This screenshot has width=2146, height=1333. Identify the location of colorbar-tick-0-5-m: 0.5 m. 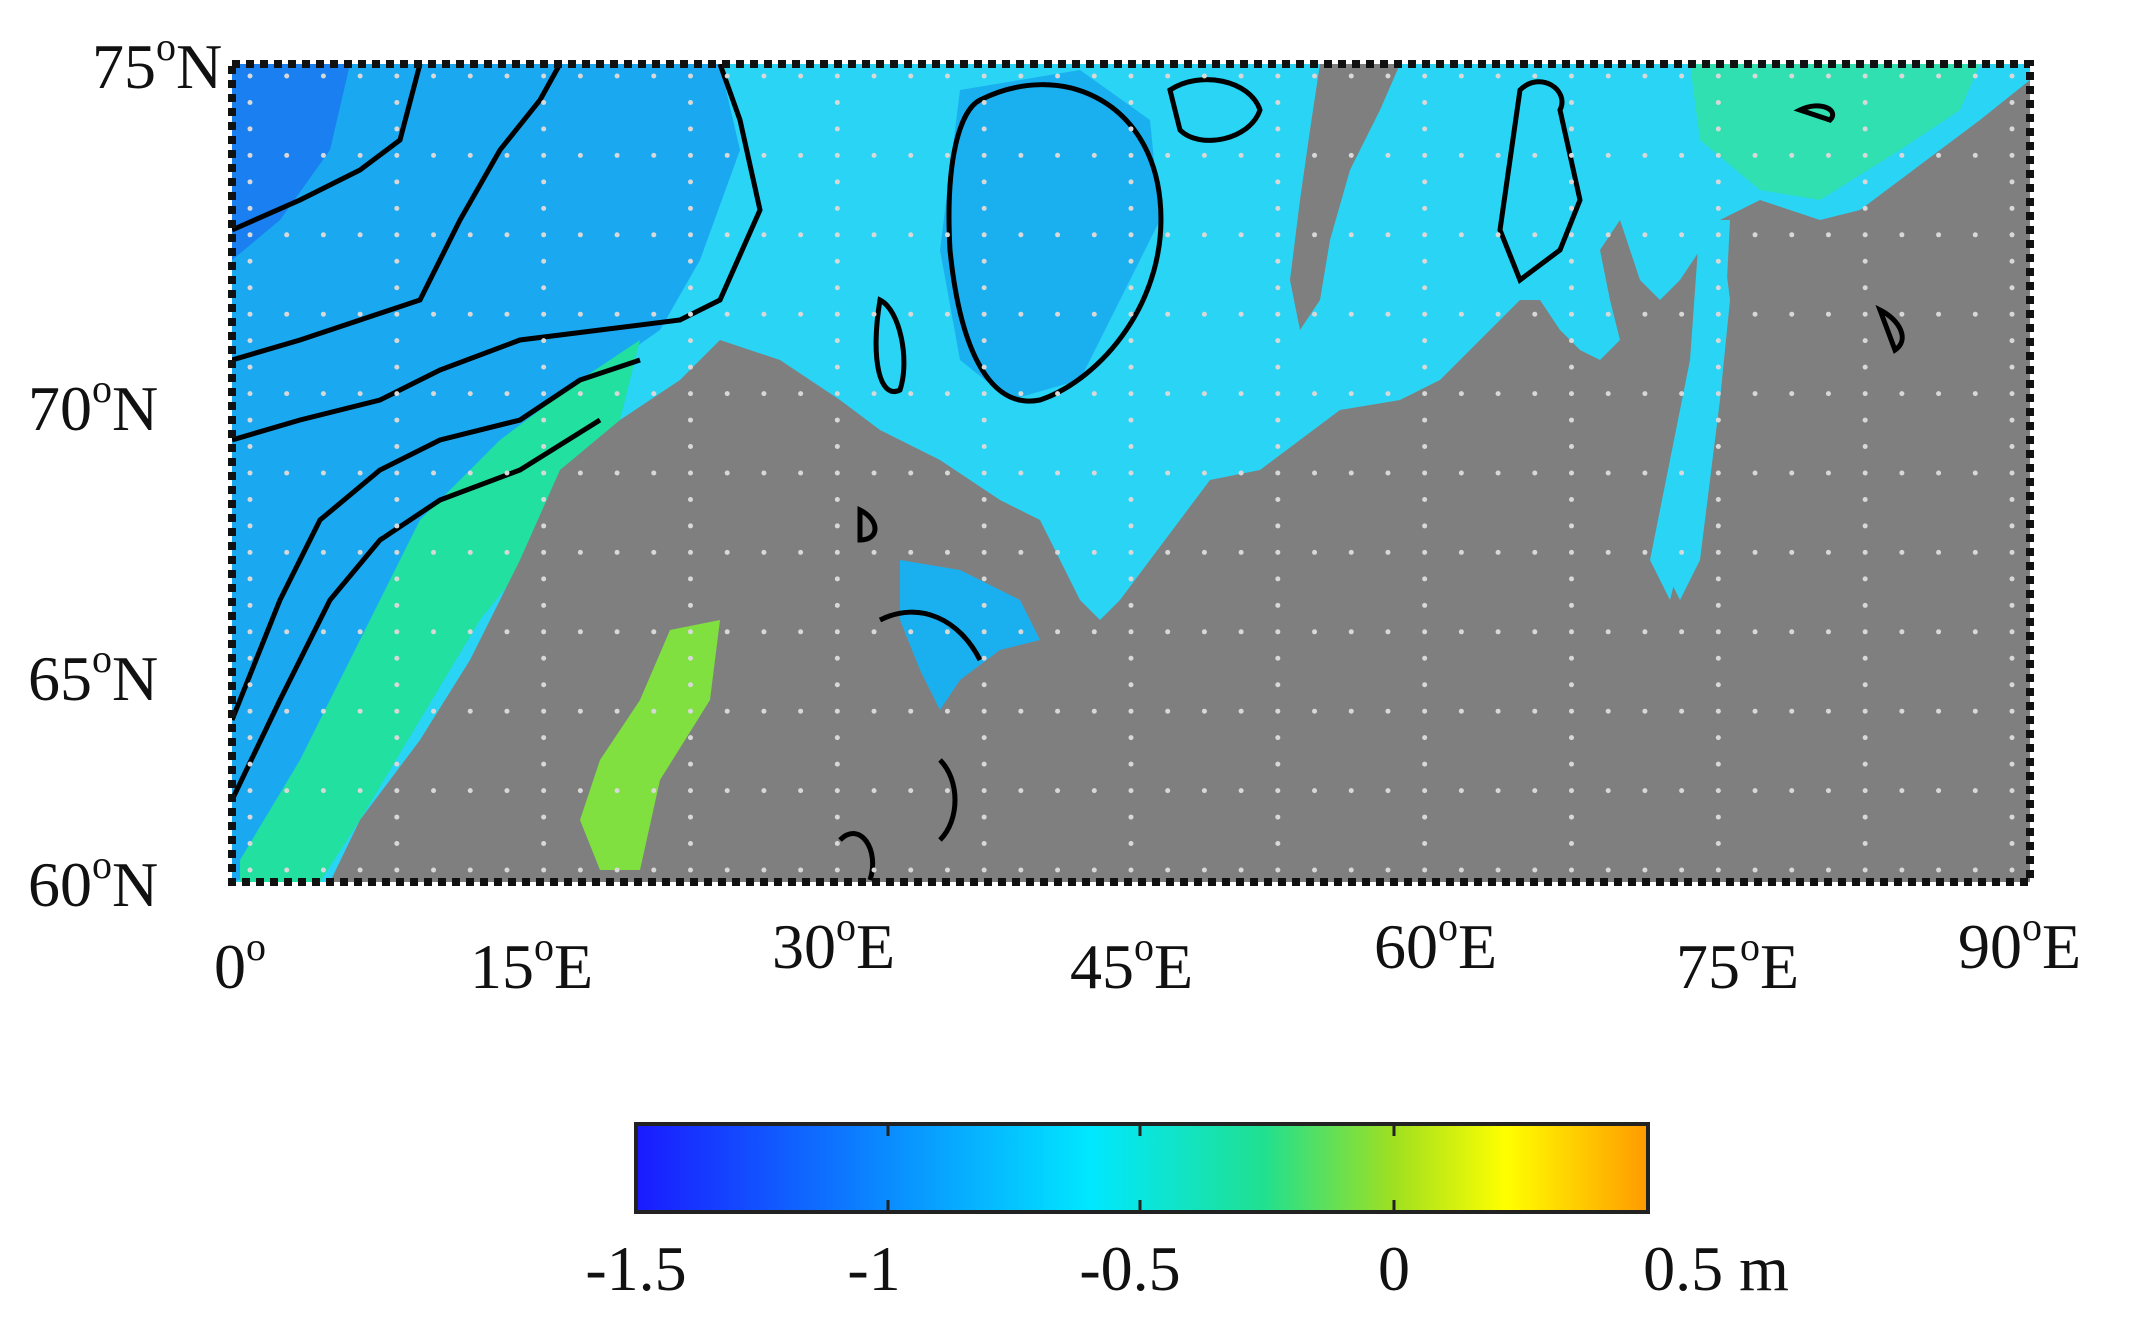
(1716, 1268).